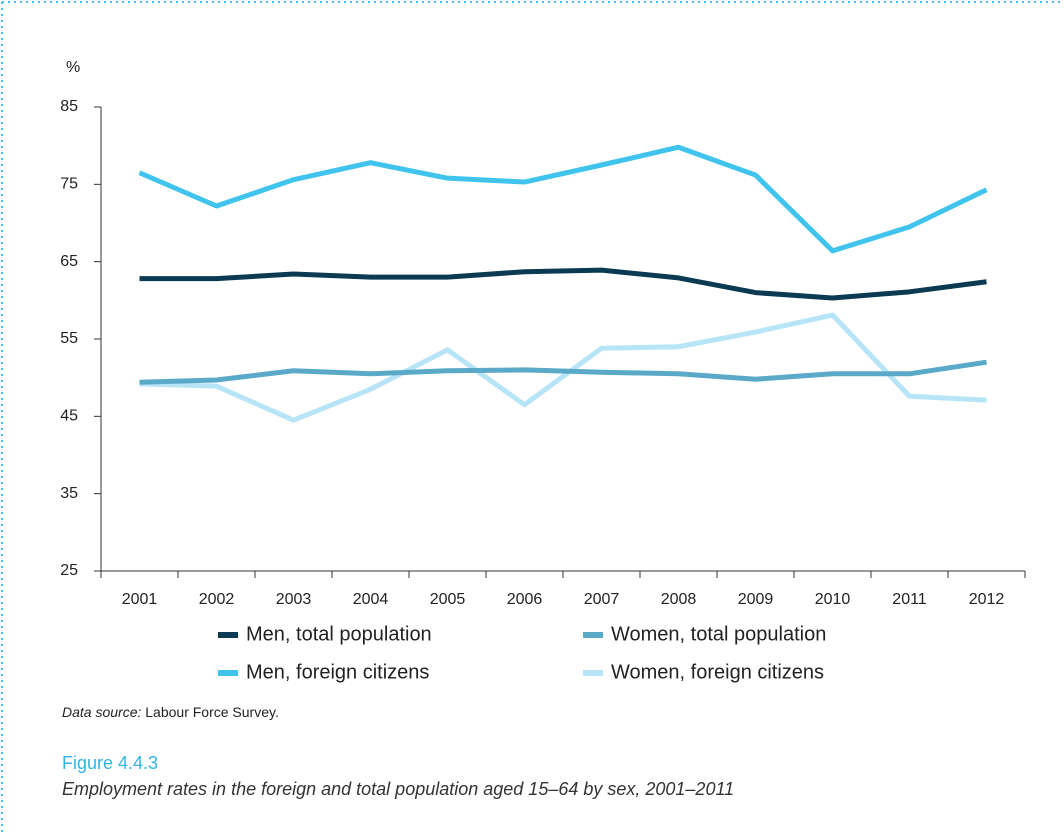 This screenshot has height=836, width=1064. I want to click on x-tick-label: 2009, so click(756, 599).